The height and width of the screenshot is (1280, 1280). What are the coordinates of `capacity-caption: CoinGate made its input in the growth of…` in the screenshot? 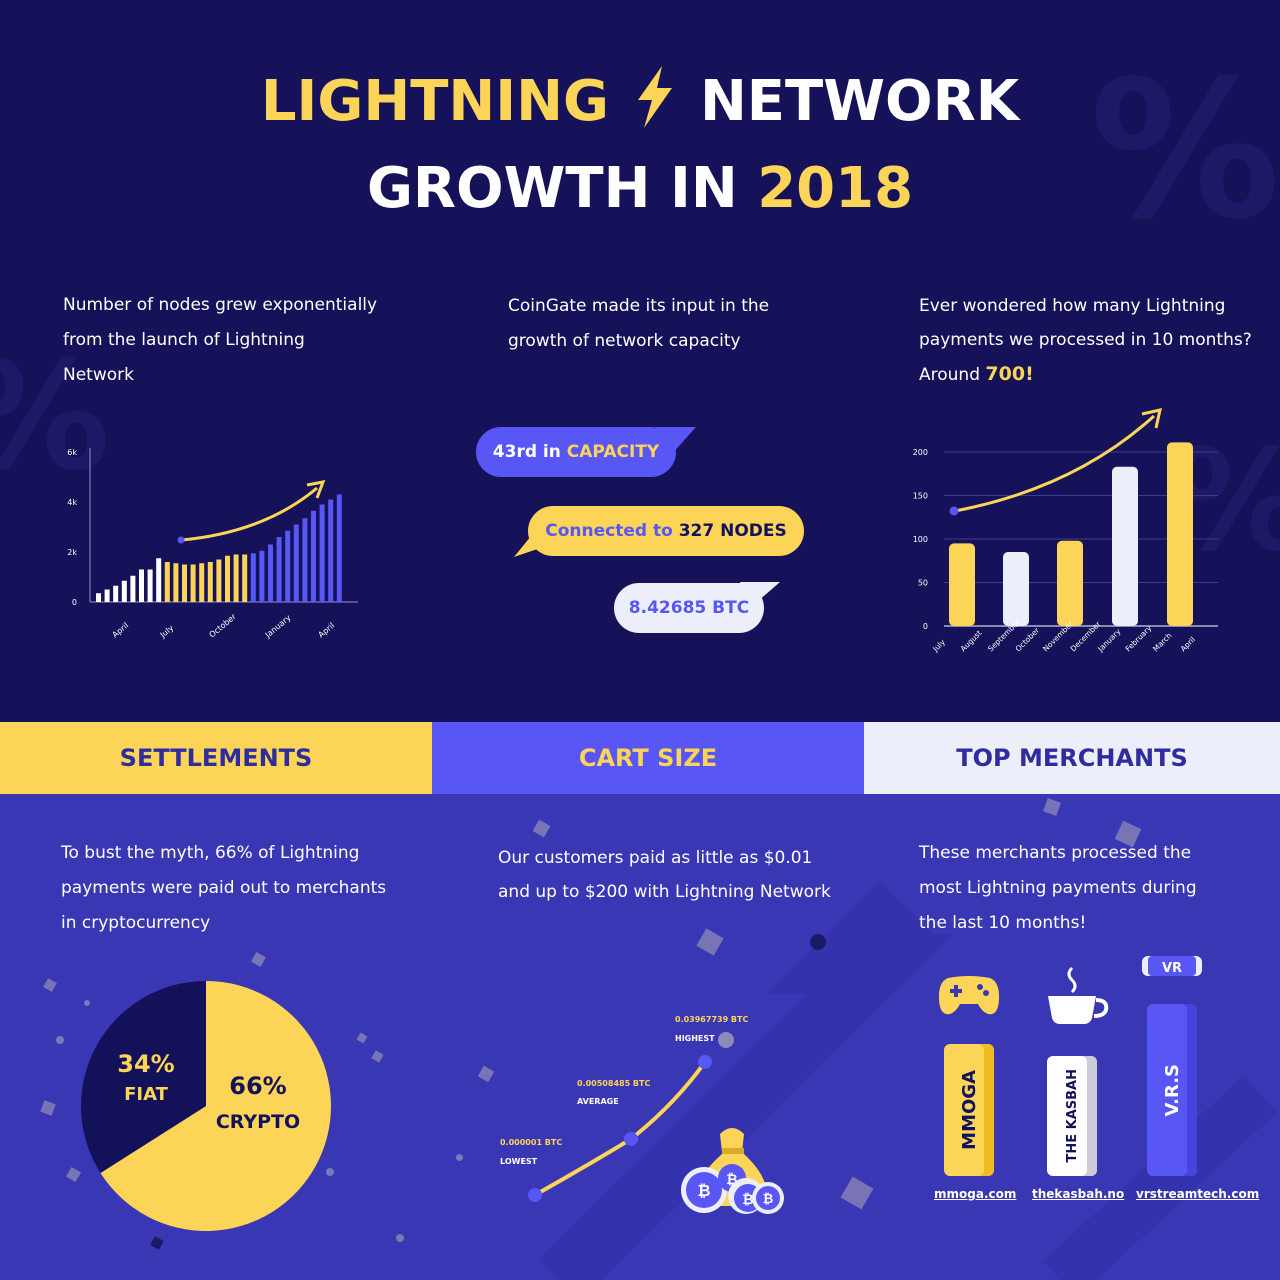 It's located at (638, 324).